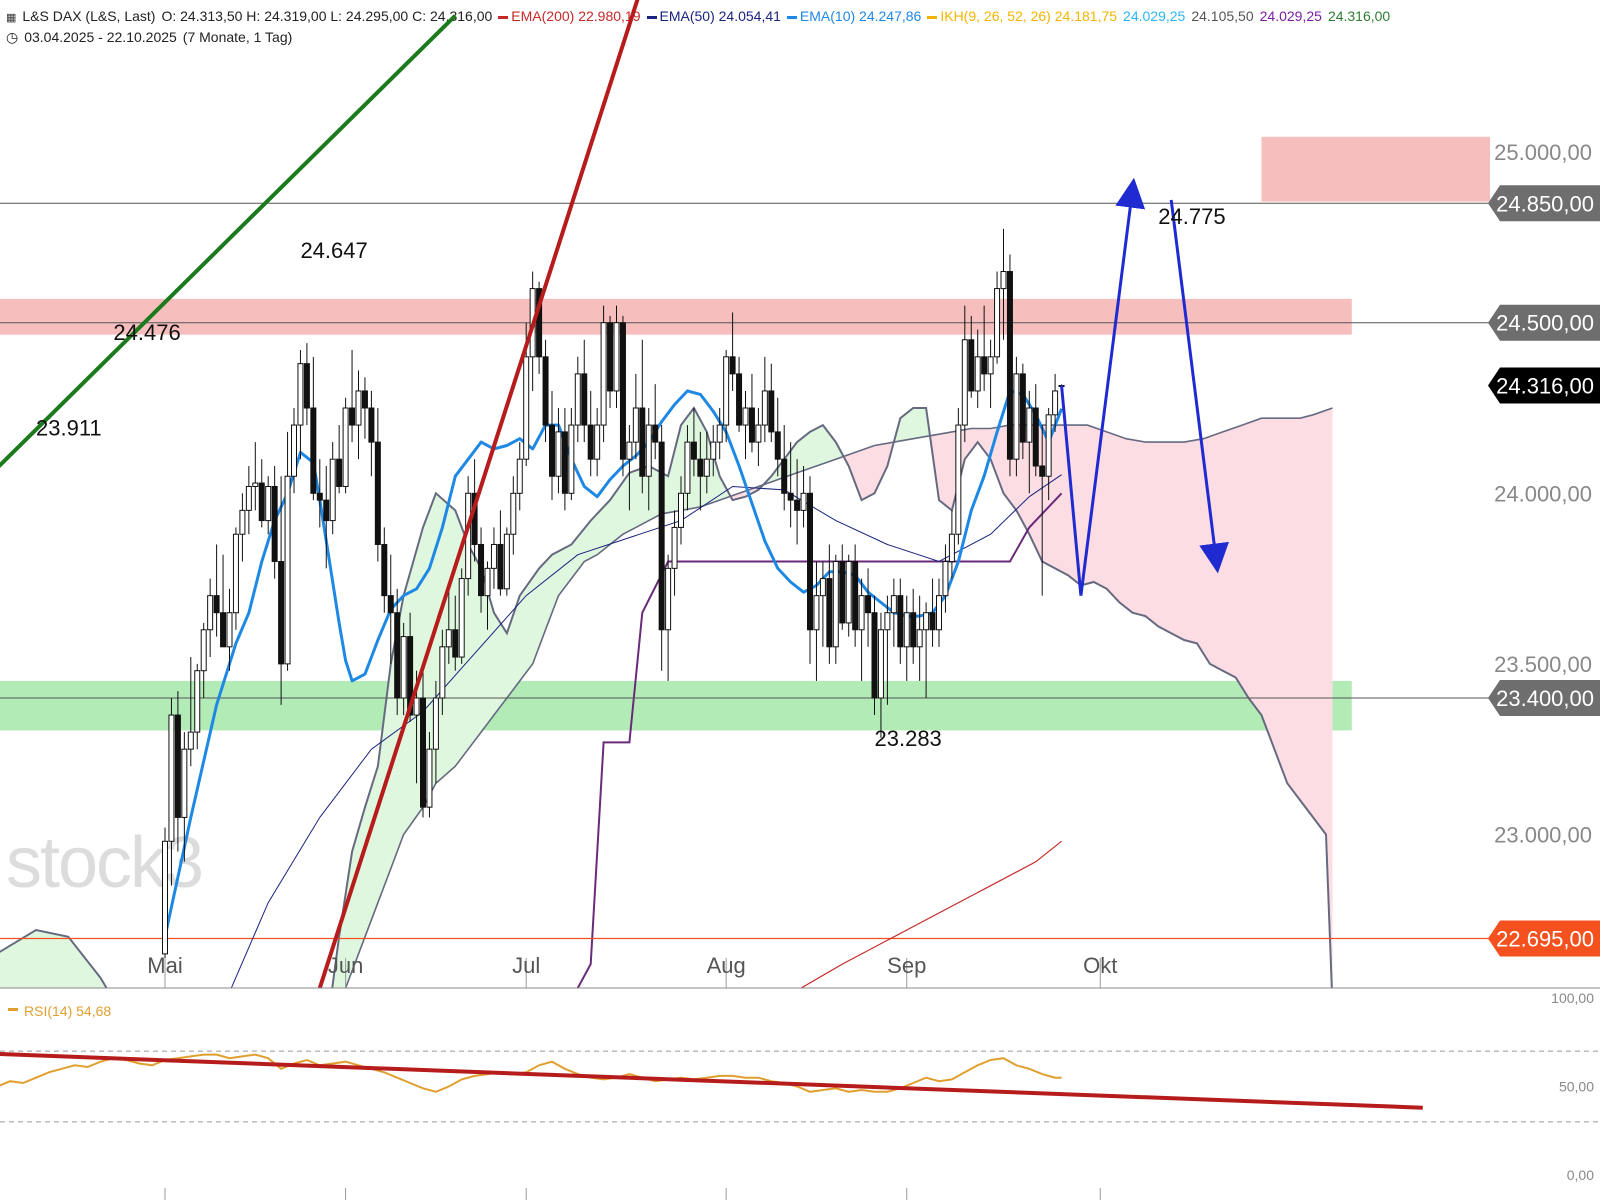 The image size is (1600, 1200). Describe the element at coordinates (100, 37) in the screenshot. I see `date-range: 03.04.2025 - 22.10.2025` at that location.